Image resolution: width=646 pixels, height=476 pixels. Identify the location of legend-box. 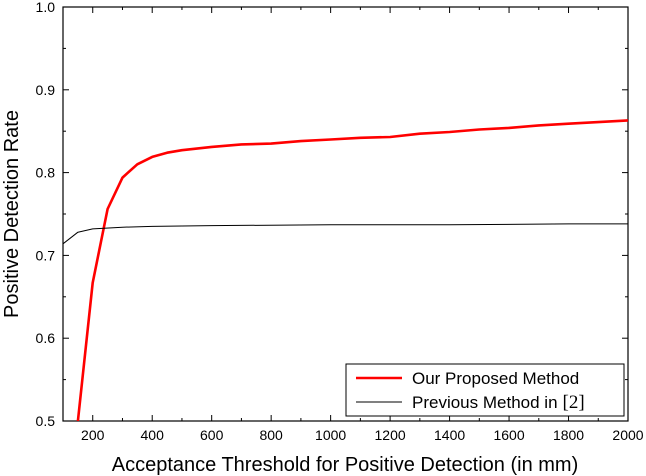
(485, 390).